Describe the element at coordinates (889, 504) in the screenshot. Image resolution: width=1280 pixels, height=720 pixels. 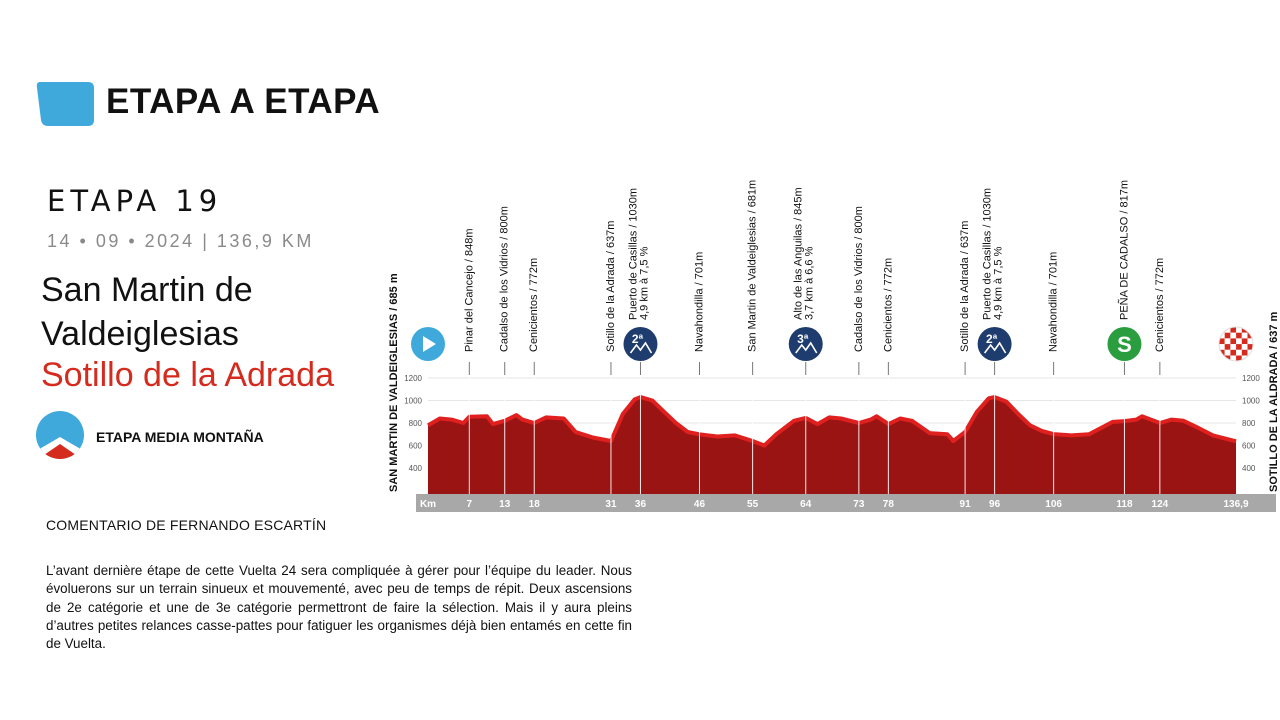
I see `waypoint-km-label: 78` at that location.